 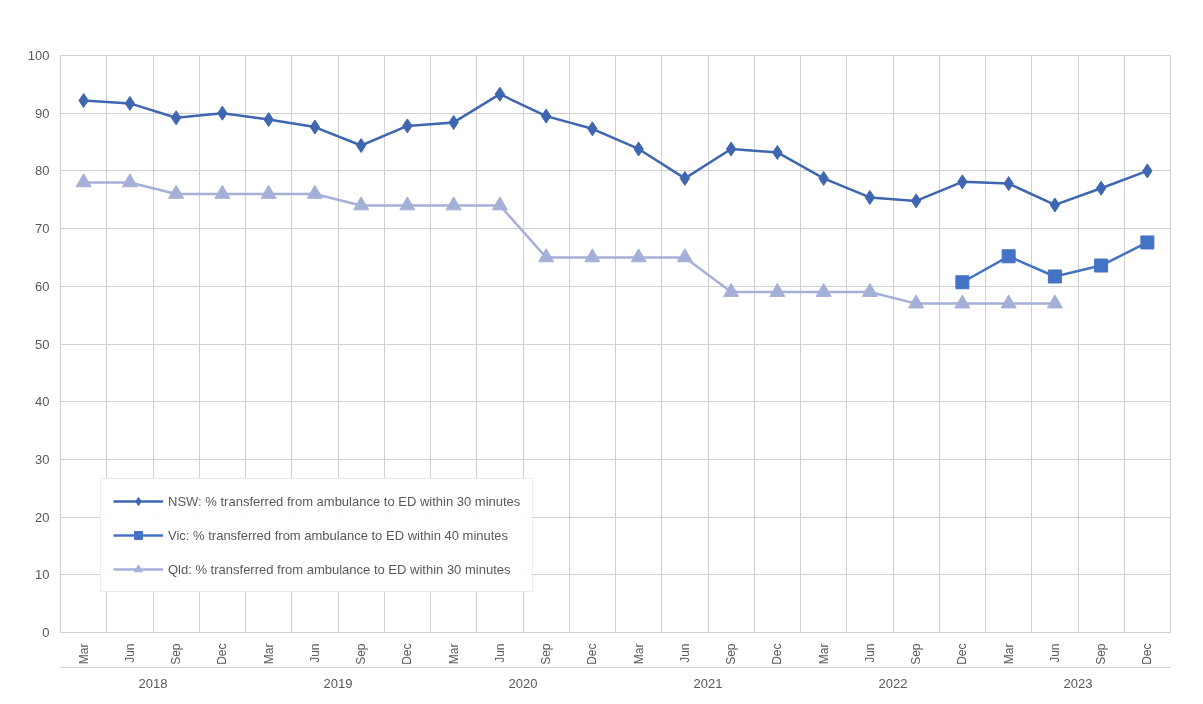 I want to click on text: 2022, so click(x=893, y=683).